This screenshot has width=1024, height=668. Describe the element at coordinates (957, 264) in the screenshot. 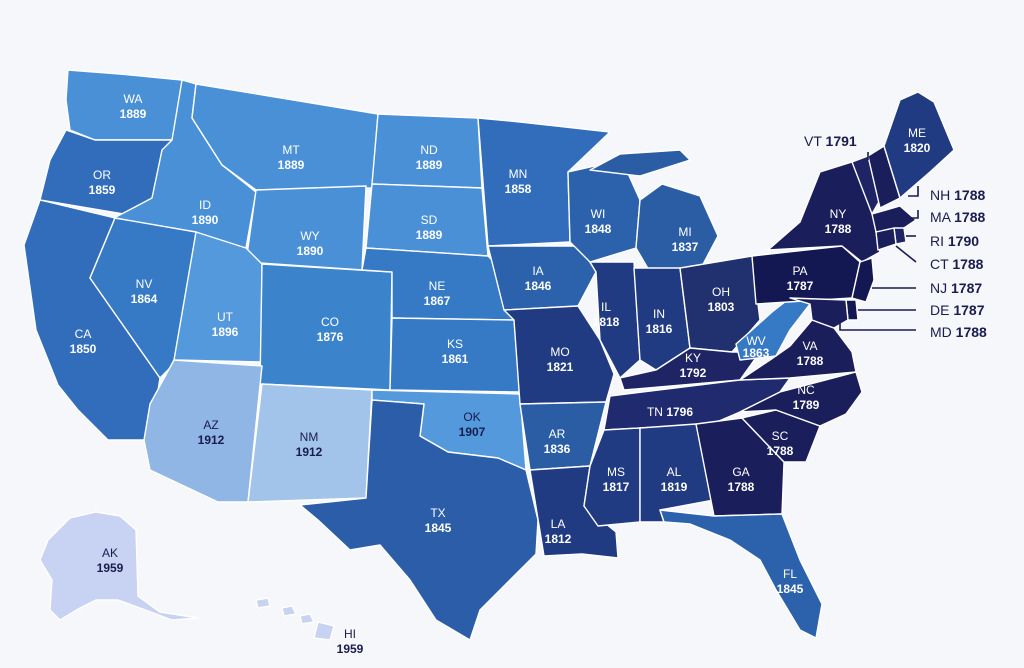

I see `label-ct: CT 1788` at that location.